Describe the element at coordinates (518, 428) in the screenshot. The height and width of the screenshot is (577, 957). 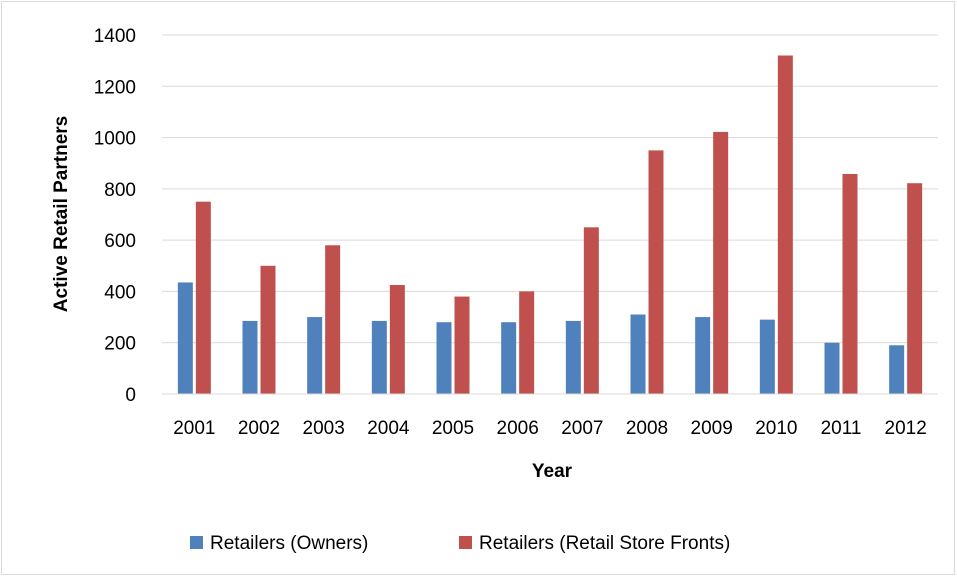
I see `x-tick-label: 2006` at that location.